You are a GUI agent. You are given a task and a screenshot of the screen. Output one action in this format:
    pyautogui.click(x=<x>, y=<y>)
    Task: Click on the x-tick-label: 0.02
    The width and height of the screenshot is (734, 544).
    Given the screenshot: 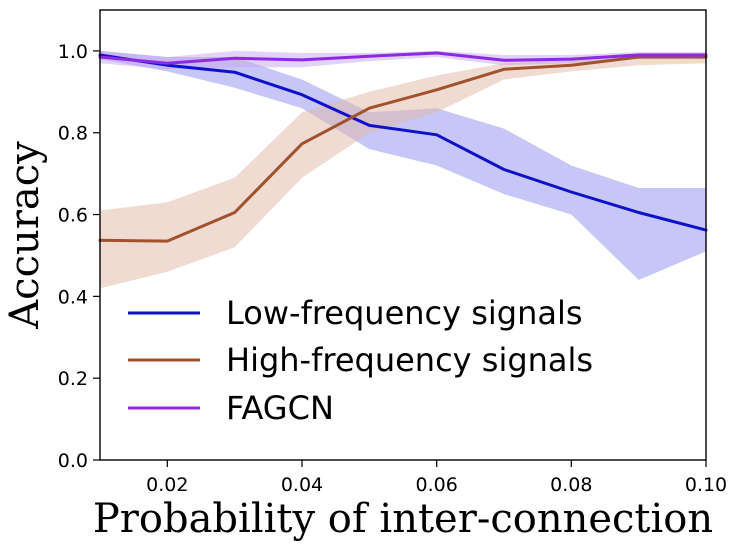 What is the action you would take?
    pyautogui.click(x=167, y=485)
    